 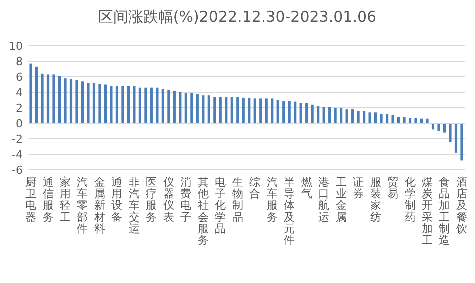 What do you see at coordinates (19, 123) in the screenshot?
I see `y-tick-label: 0` at bounding box center [19, 123].